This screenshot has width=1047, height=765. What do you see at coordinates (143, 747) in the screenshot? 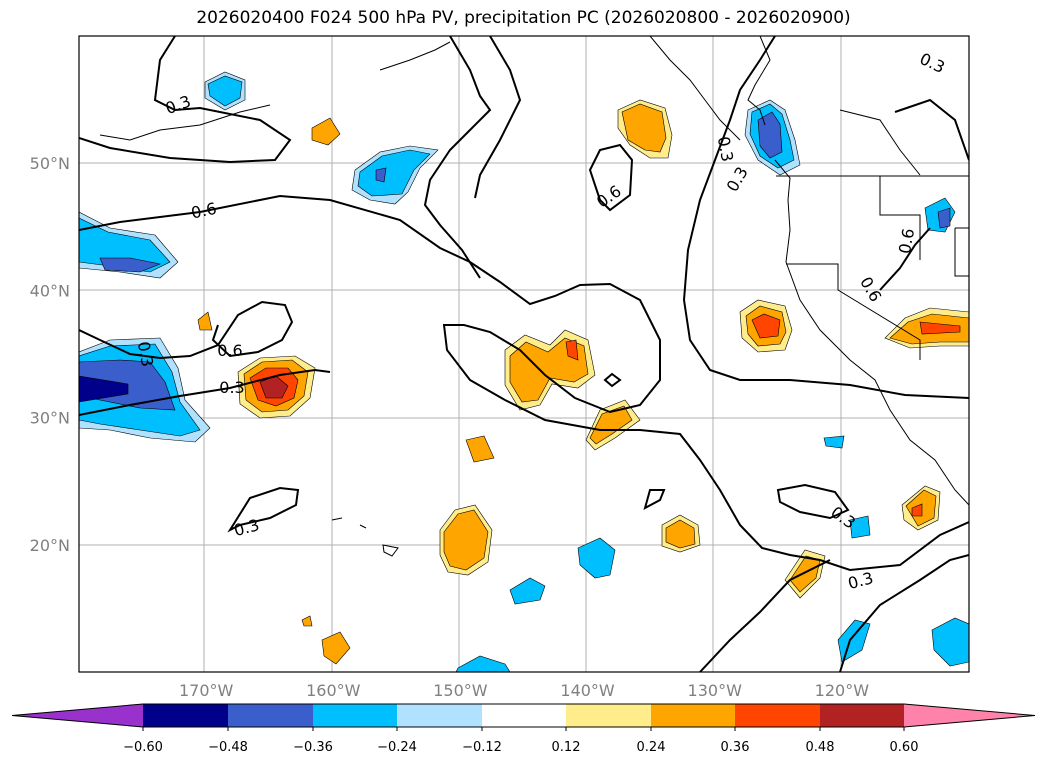
I see `colorbar-tick-label: −0.60` at bounding box center [143, 747].